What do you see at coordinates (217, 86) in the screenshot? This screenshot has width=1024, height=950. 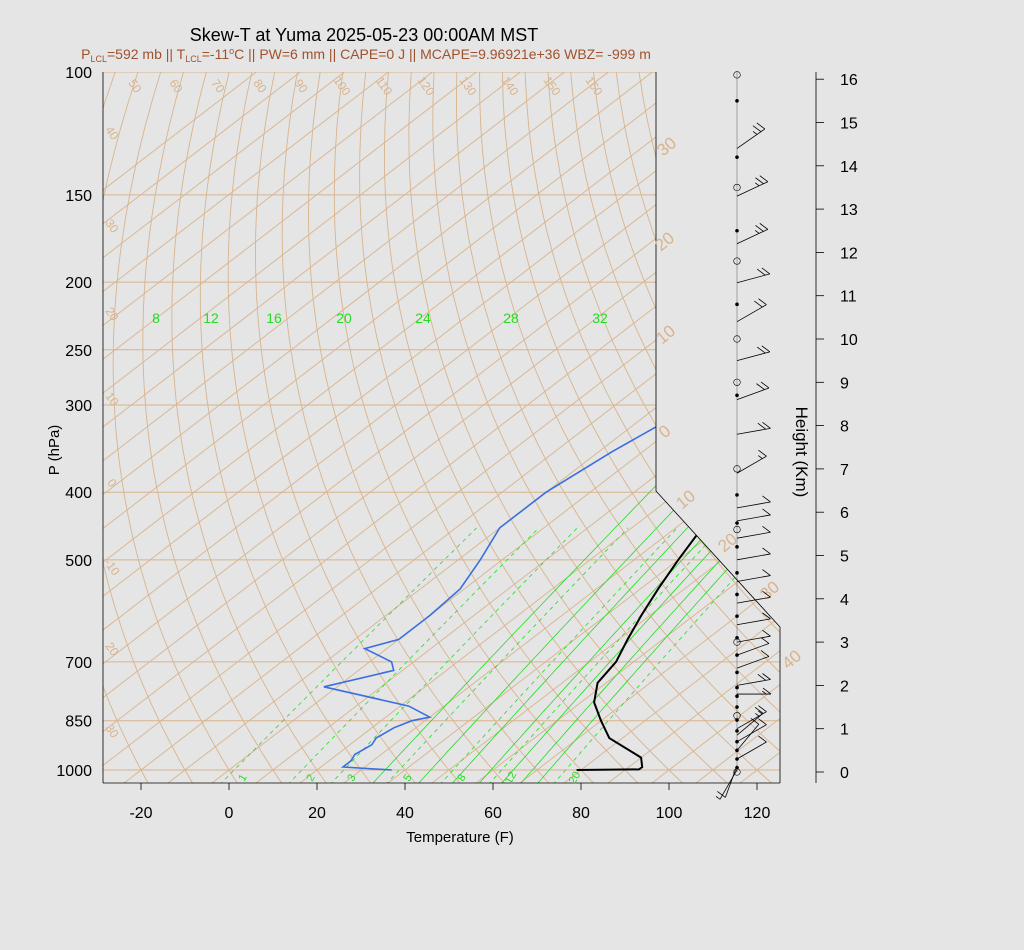 I see `isotherm-label: 70` at bounding box center [217, 86].